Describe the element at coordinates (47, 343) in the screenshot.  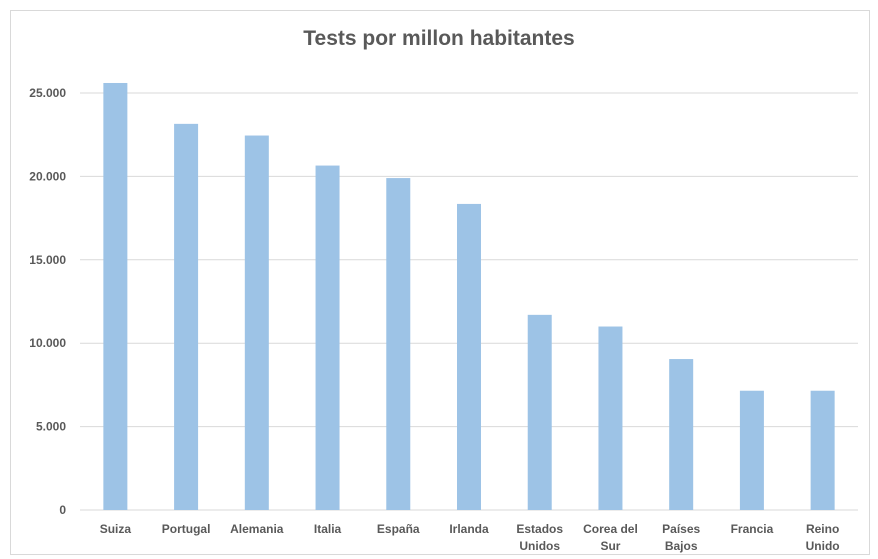
I see `y-tick-label: 10.000` at that location.